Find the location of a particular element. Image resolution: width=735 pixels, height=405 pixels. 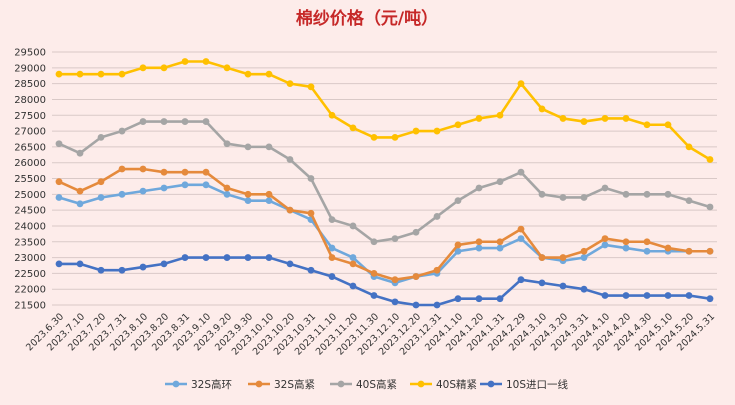

y-tick-label: 29000 is located at coordinates (30, 68).